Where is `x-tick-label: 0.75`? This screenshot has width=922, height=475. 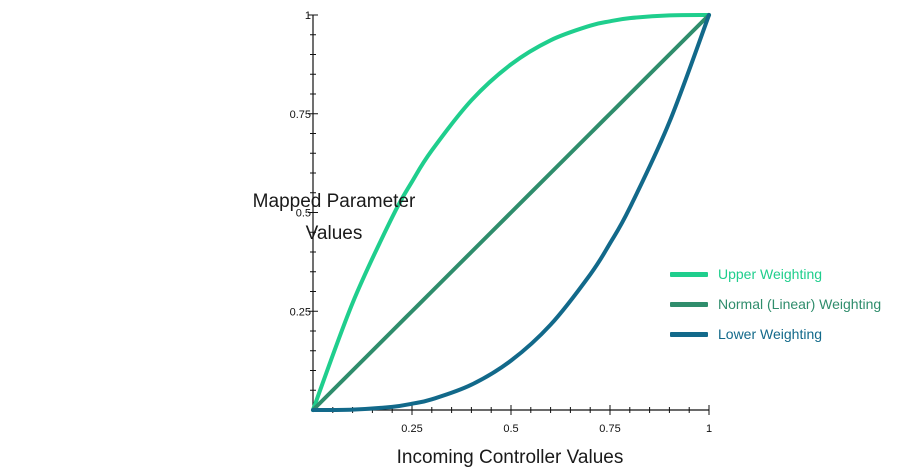 x-tick-label: 0.75 is located at coordinates (609, 429).